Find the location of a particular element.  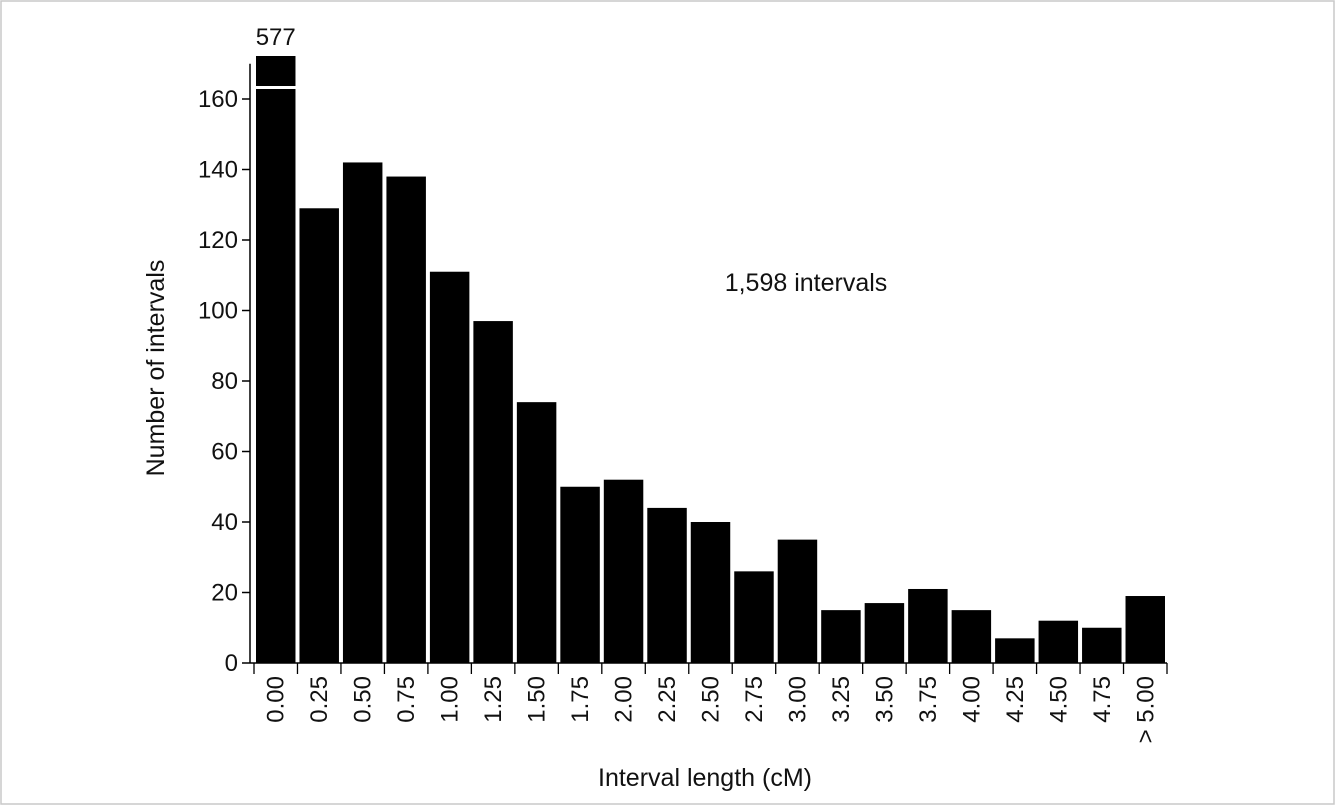

y-tick-label-40: 40 is located at coordinates (224, 522).